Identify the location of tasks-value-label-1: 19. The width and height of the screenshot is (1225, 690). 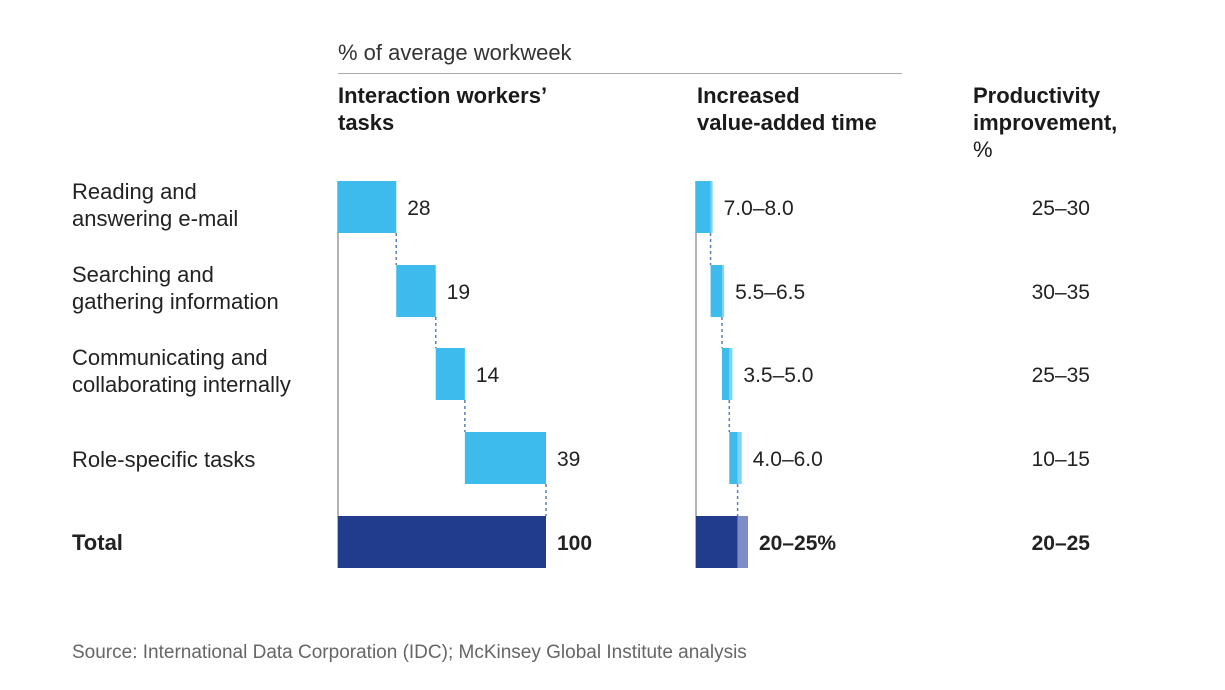
(458, 292).